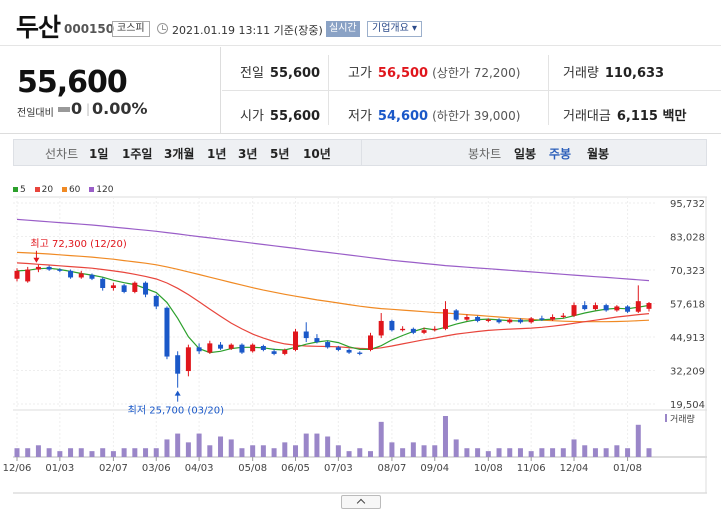  What do you see at coordinates (488, 468) in the screenshot?
I see `x-tick-label: 10/08` at bounding box center [488, 468].